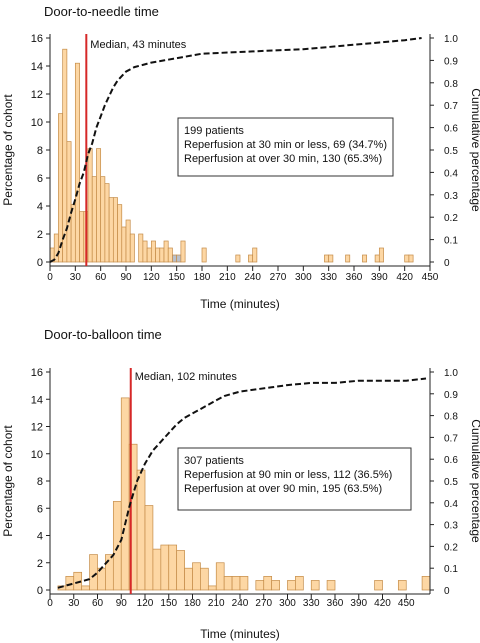 This screenshot has height=643, width=480. What do you see at coordinates (303, 277) in the screenshot?
I see `x-tick-label: 300` at bounding box center [303, 277].